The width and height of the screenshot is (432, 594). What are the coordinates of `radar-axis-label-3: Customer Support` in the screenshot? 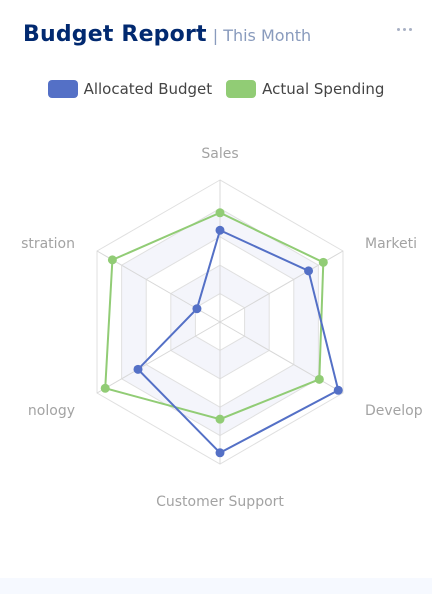 It's located at (220, 502).